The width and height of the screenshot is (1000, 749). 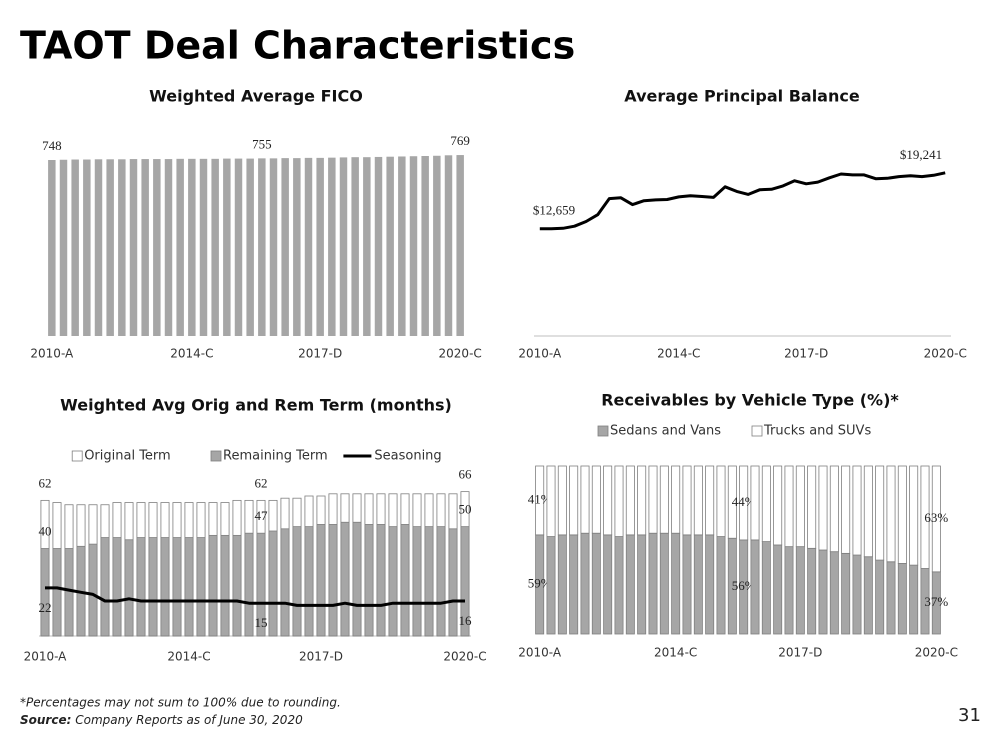 I want to click on source-label: Source:, so click(x=45, y=720).